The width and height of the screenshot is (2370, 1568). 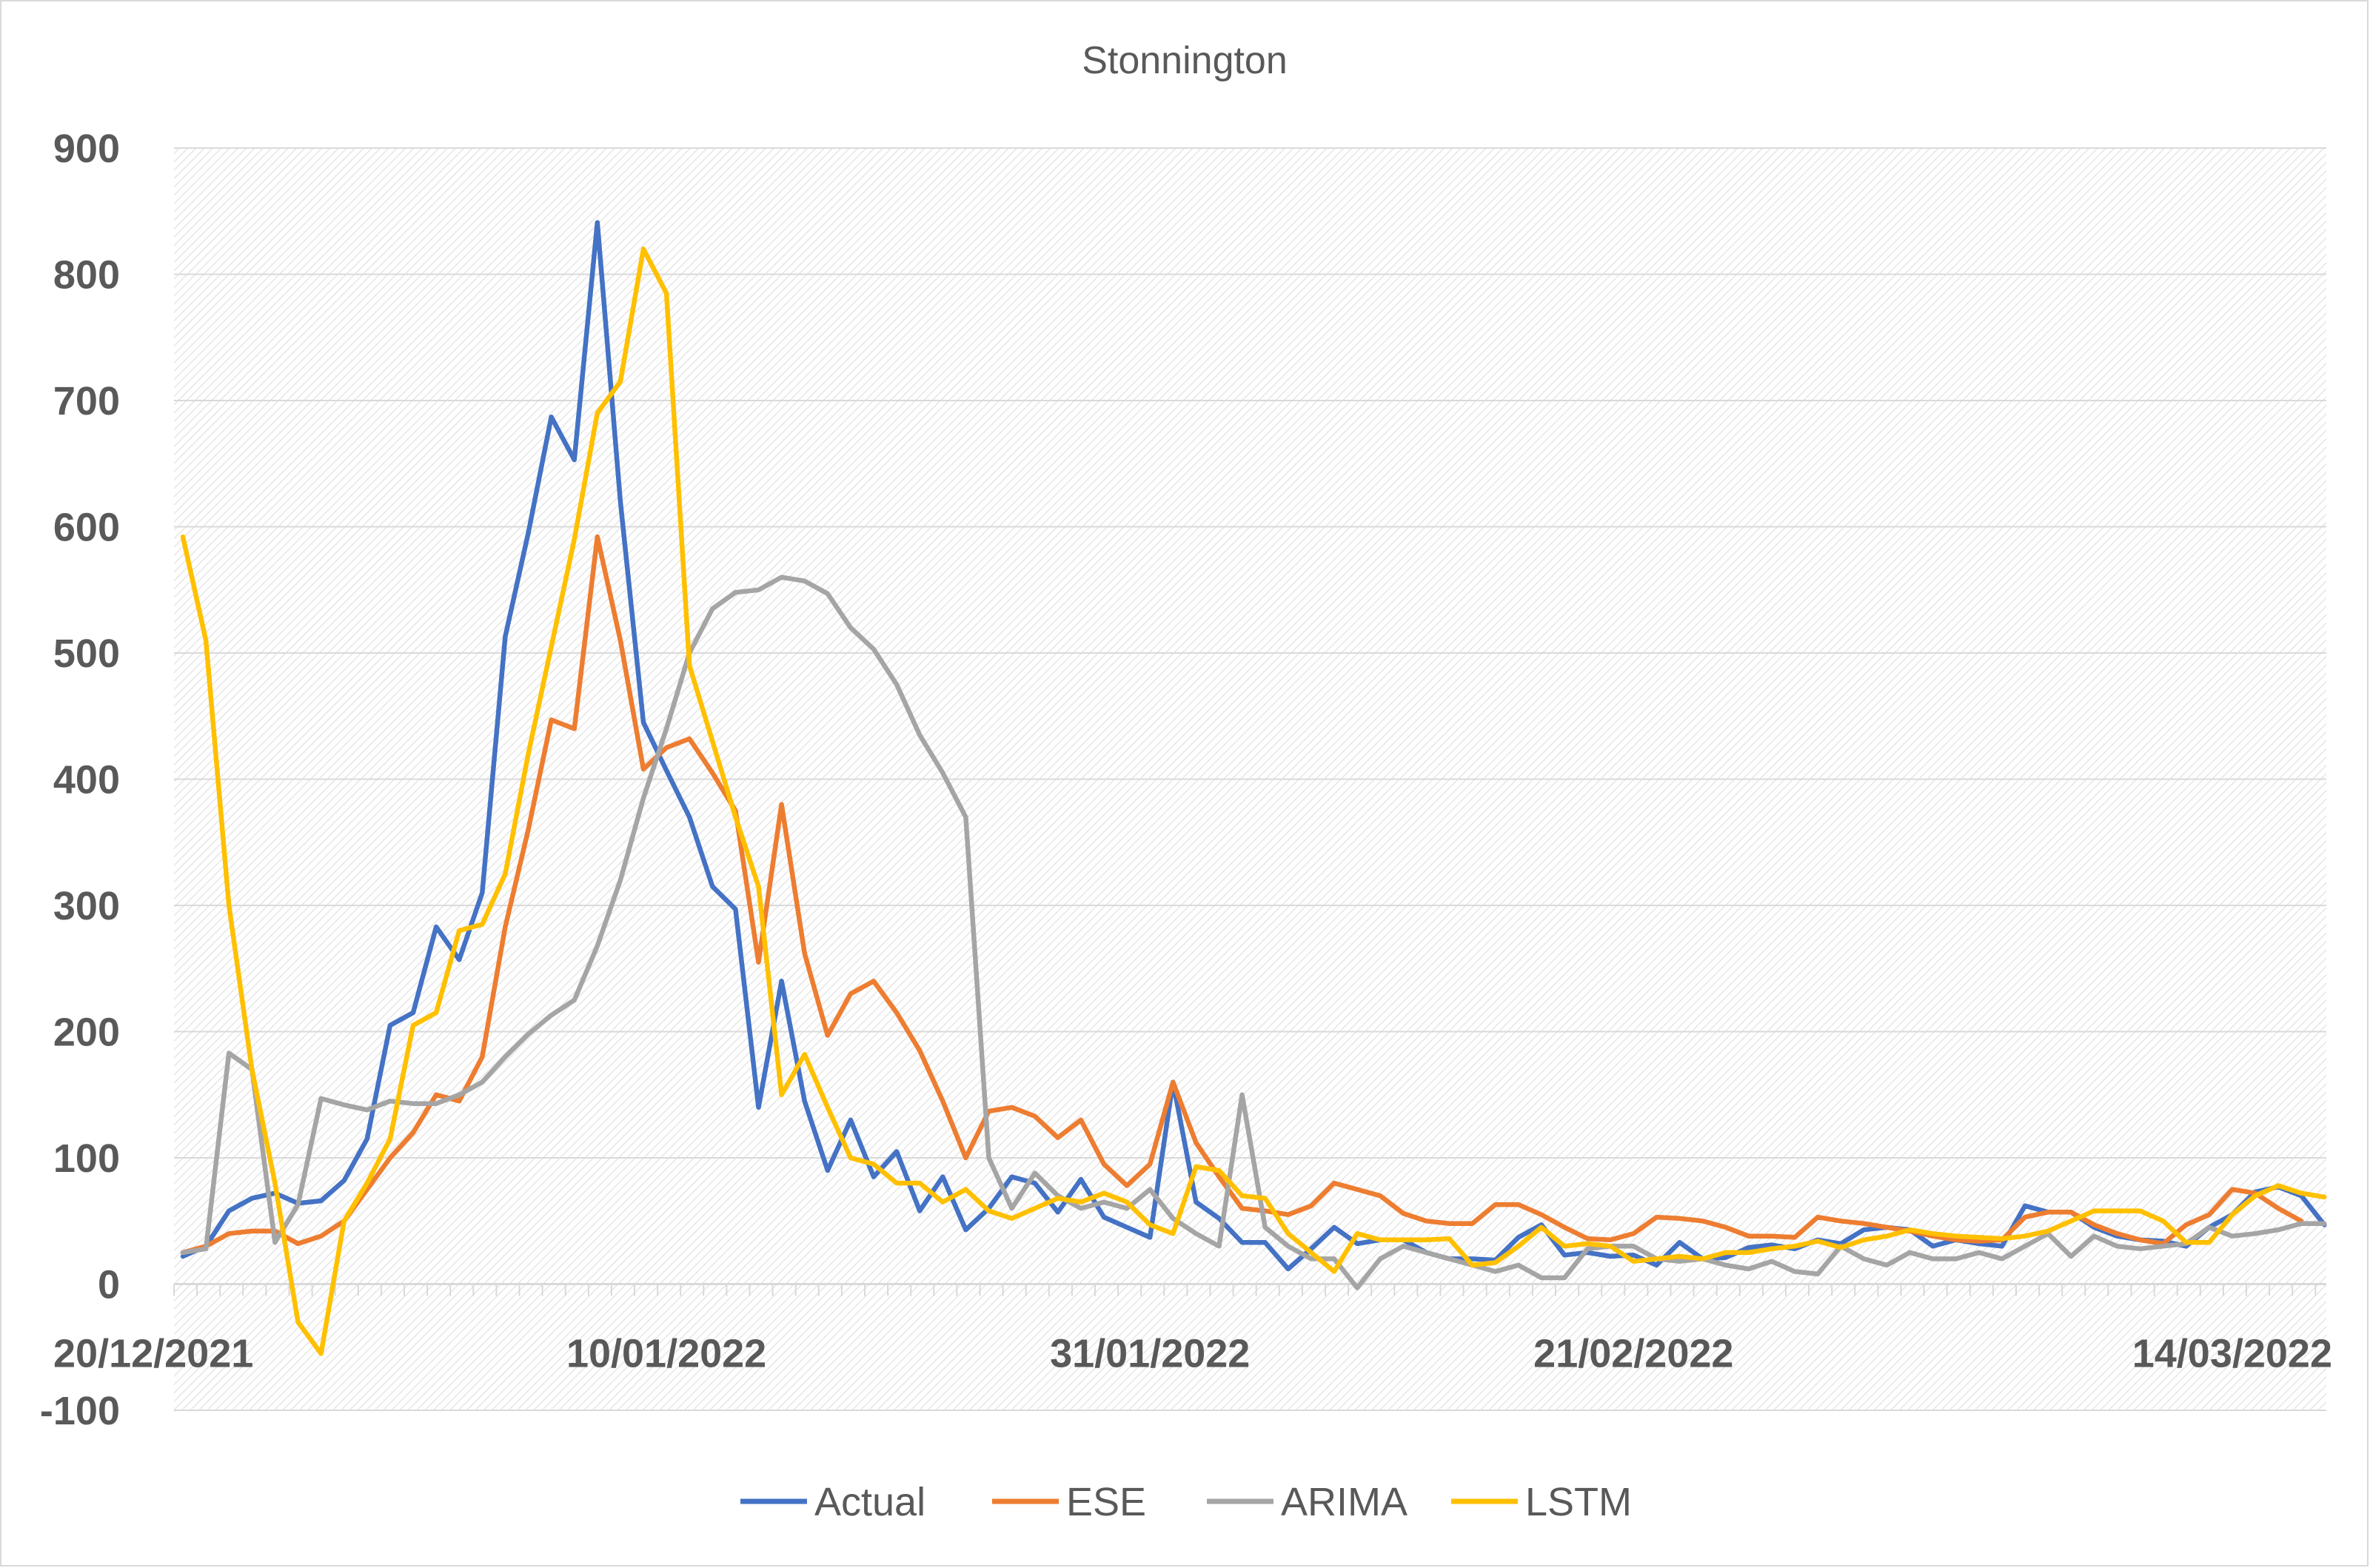 I want to click on y-tick-label: 500, so click(x=87, y=653).